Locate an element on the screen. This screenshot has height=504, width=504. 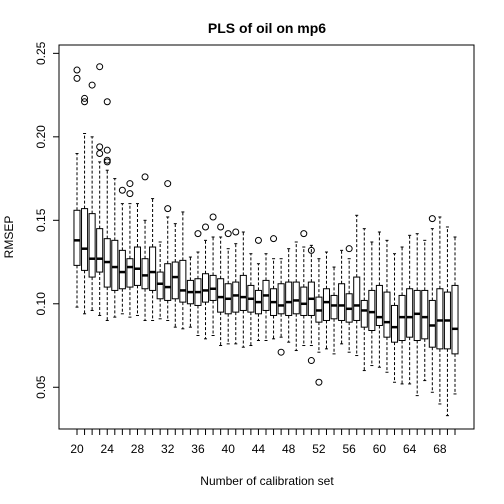
x-tick-label: 24 is located at coordinates (108, 449).